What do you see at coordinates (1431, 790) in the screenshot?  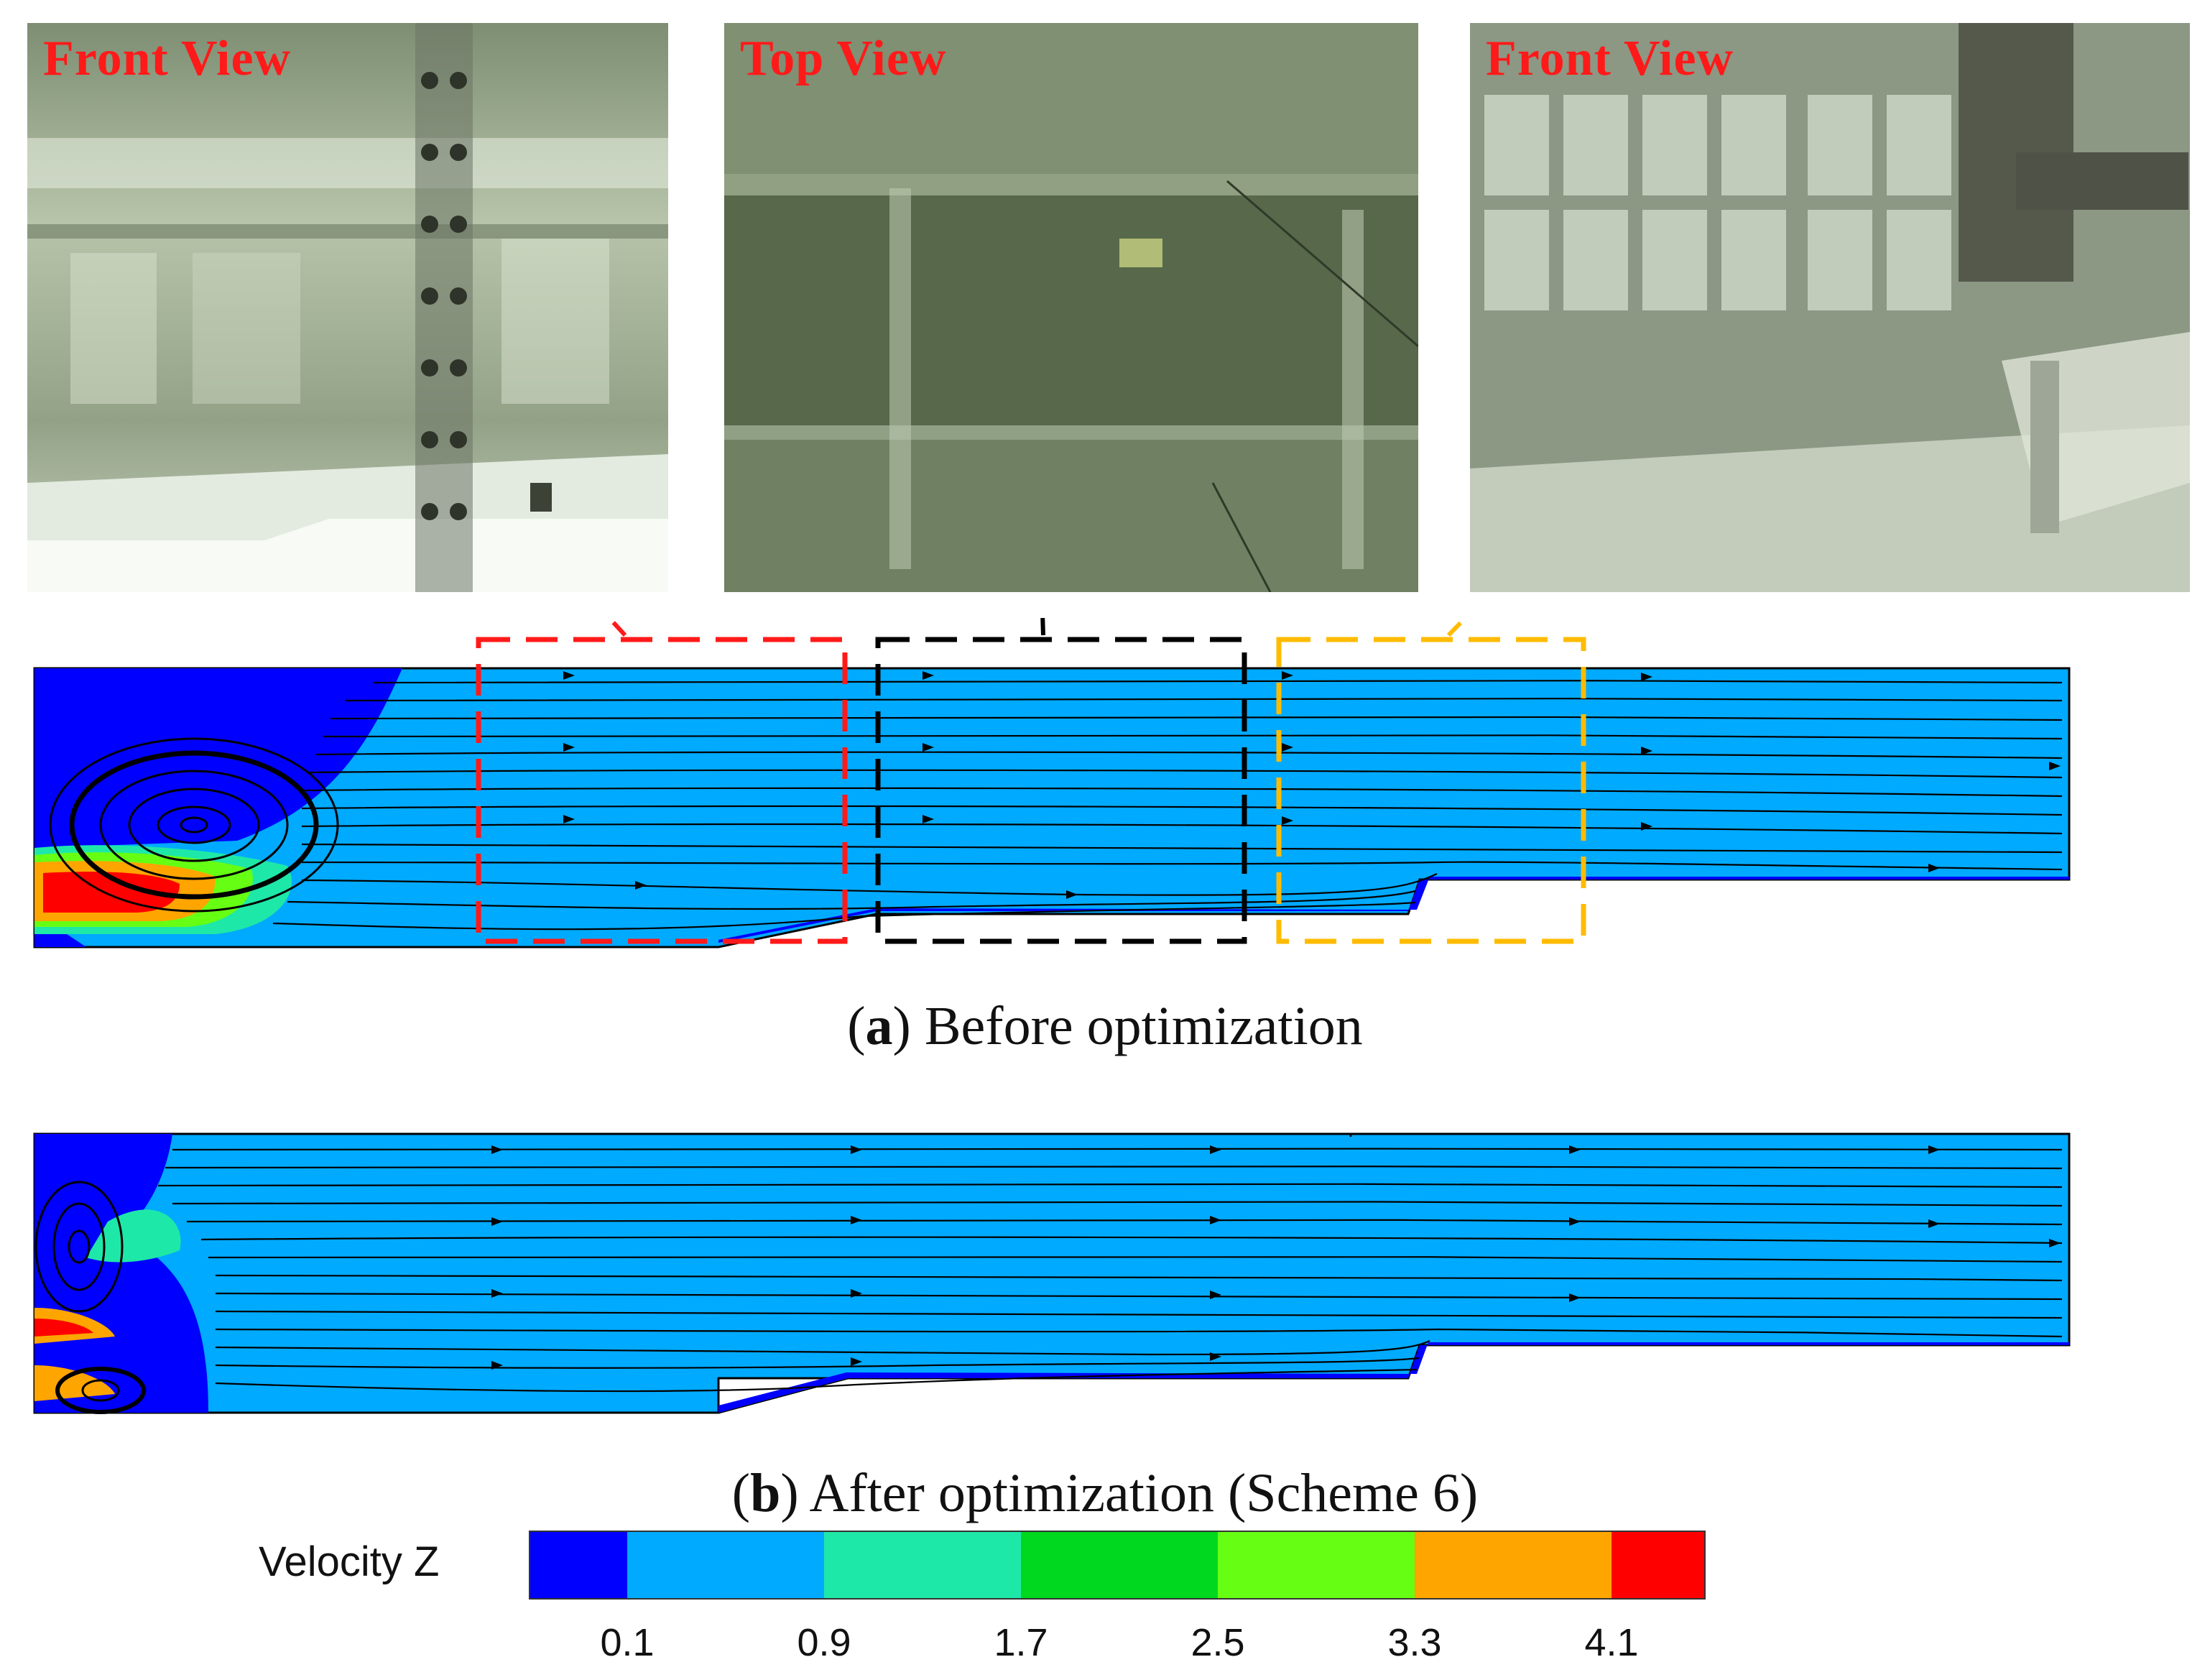 I see `highlight-box-orange` at bounding box center [1431, 790].